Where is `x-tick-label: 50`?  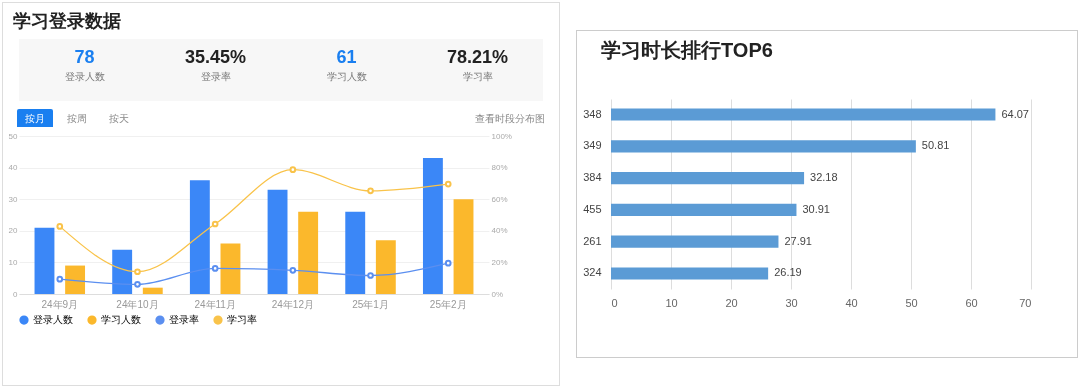 x-tick-label: 50 is located at coordinates (911, 302).